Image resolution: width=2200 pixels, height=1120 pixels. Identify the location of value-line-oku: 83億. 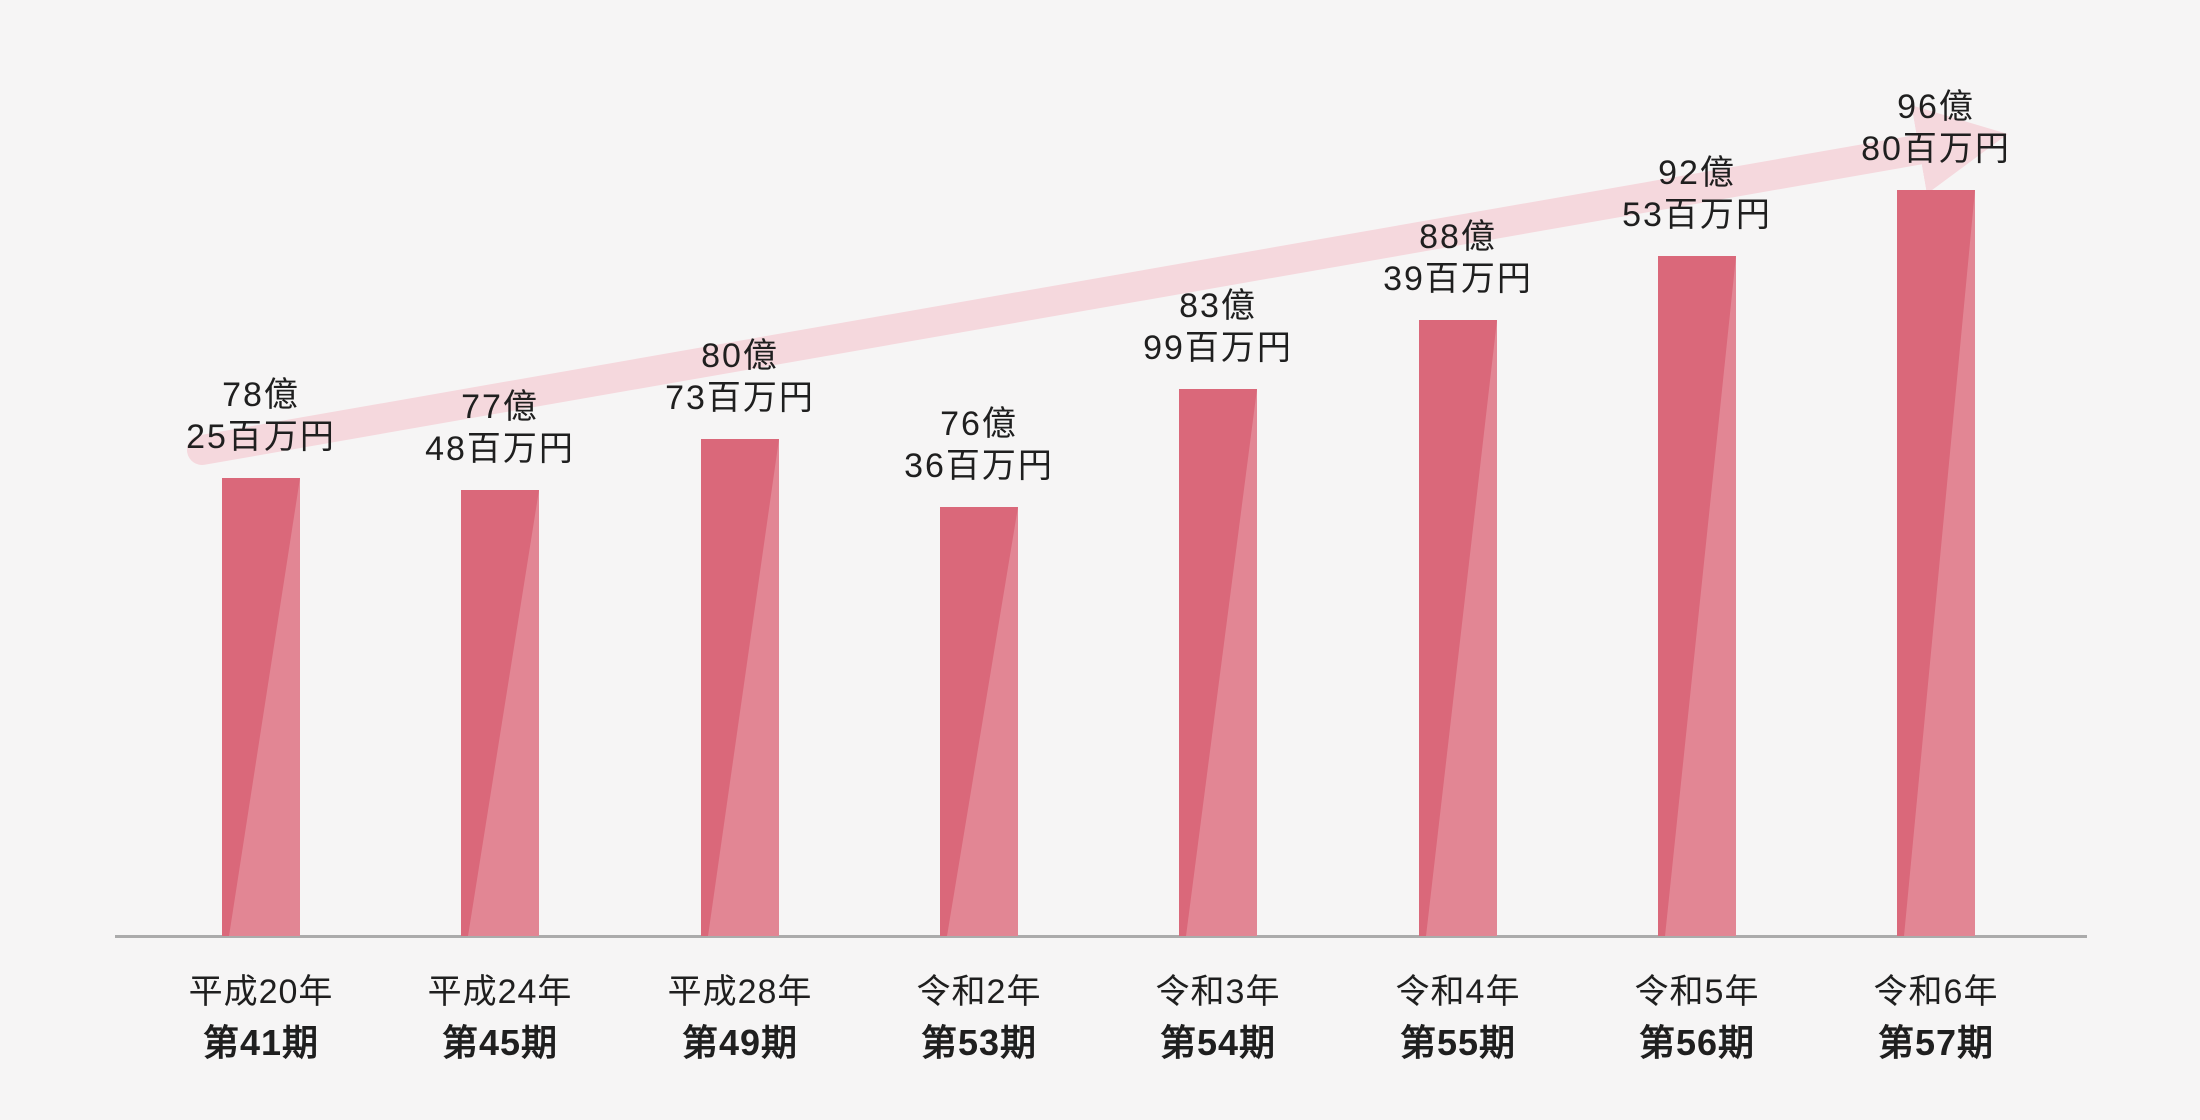
(1218, 306).